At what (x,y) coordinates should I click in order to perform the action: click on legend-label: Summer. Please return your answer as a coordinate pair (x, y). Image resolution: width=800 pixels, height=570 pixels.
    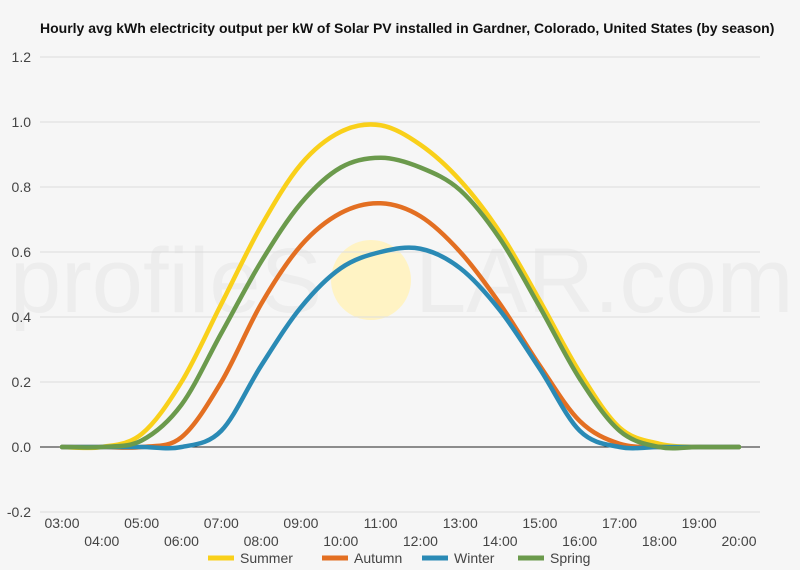
    Looking at the image, I should click on (266, 558).